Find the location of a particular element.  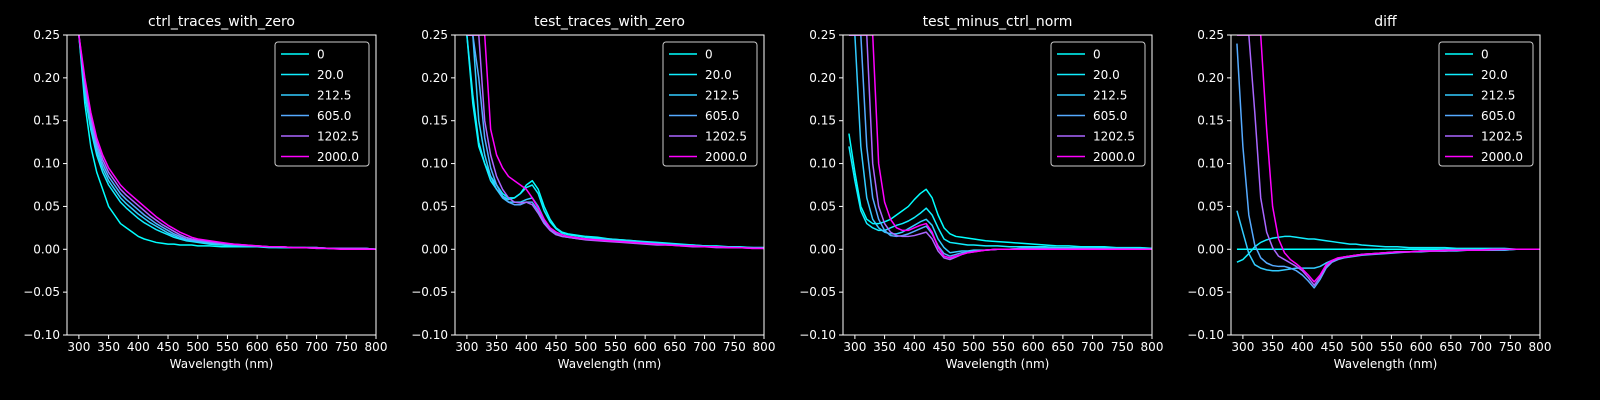

x-tick-label: 500 is located at coordinates (197, 347).